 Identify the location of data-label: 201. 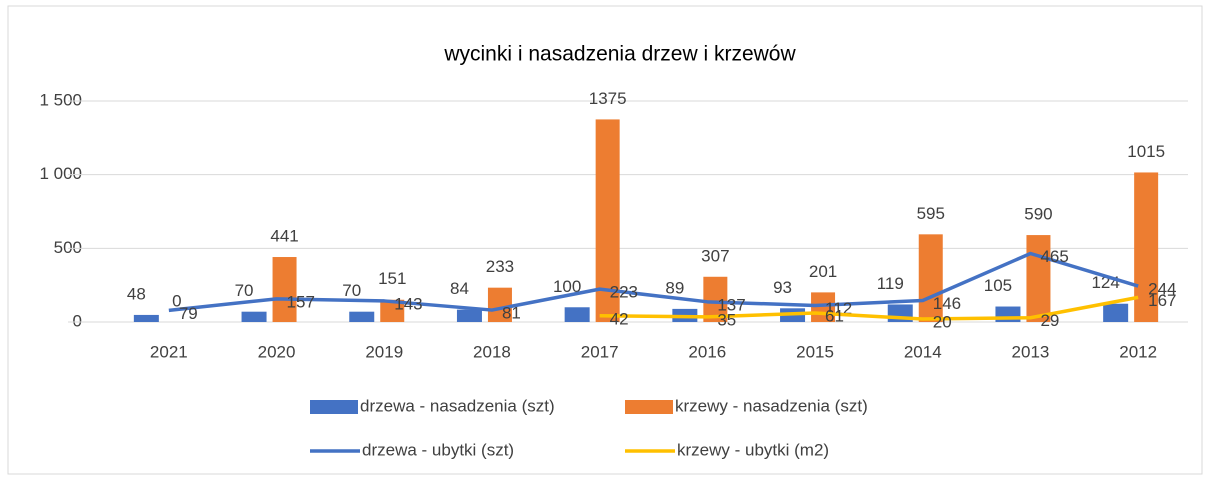
(823, 271).